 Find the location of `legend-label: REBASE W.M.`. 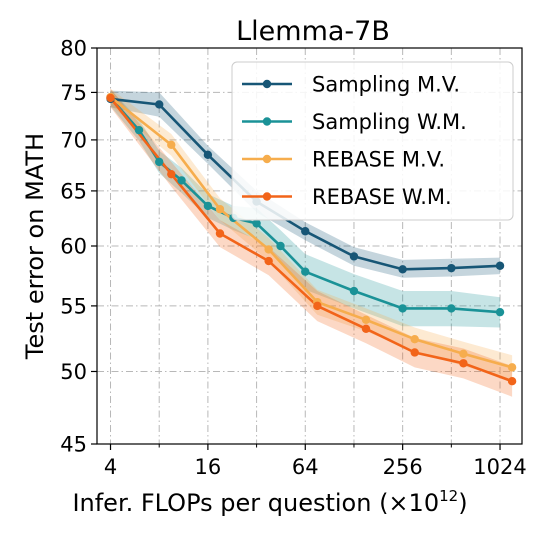

legend-label: REBASE W.M. is located at coordinates (382, 197).